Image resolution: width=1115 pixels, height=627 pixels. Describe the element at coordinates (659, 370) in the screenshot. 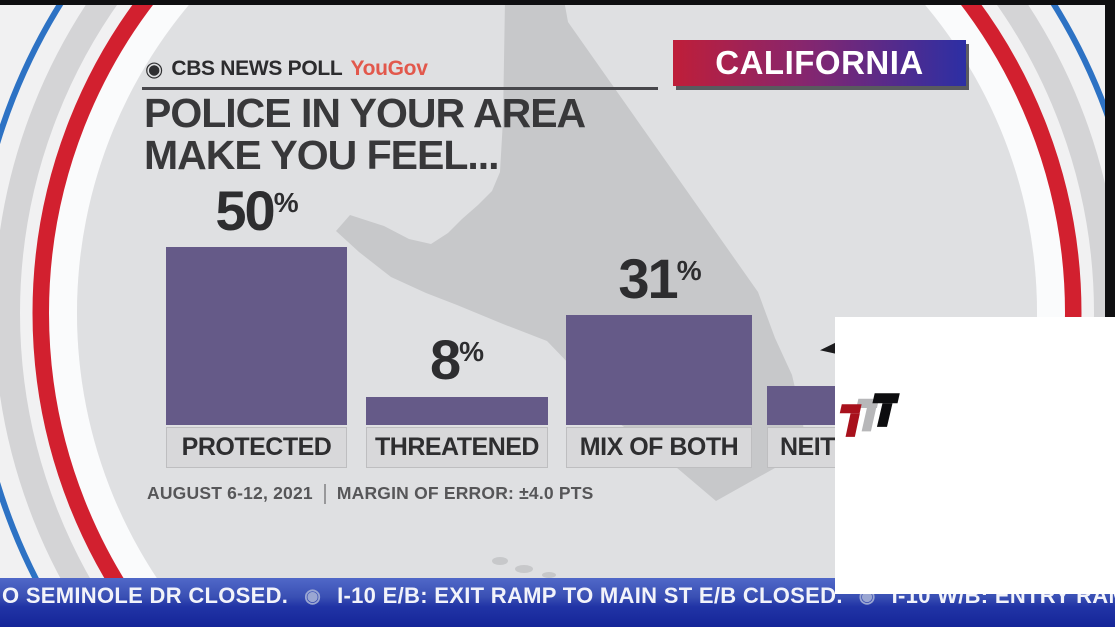

I see `bar-mix-of-both` at that location.